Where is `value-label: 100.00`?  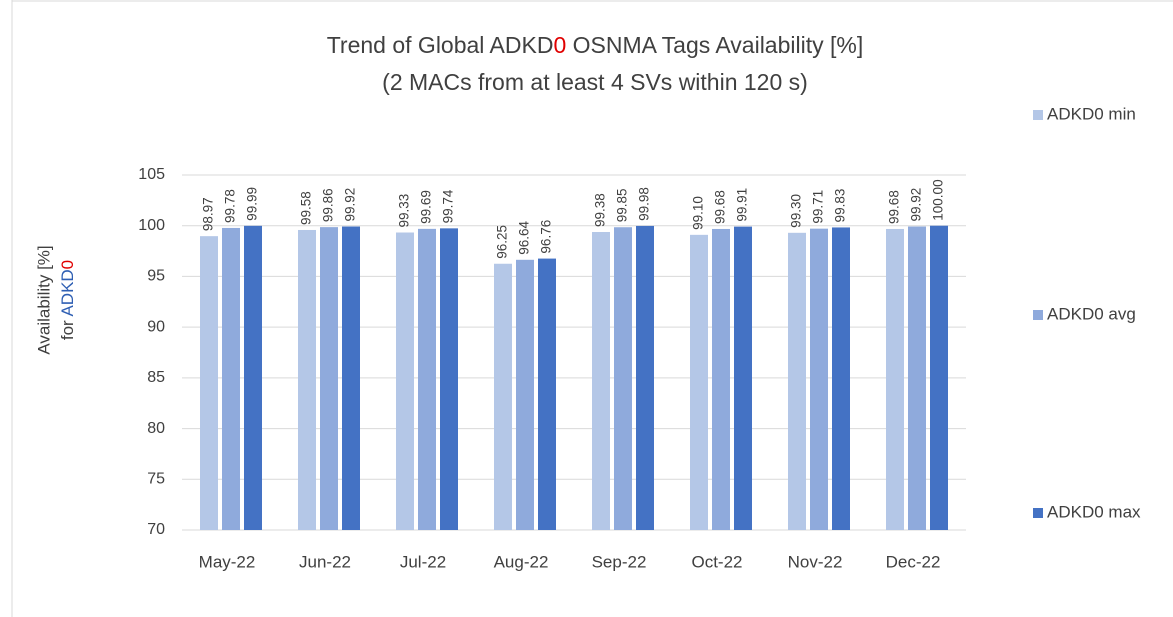 value-label: 100.00 is located at coordinates (938, 199).